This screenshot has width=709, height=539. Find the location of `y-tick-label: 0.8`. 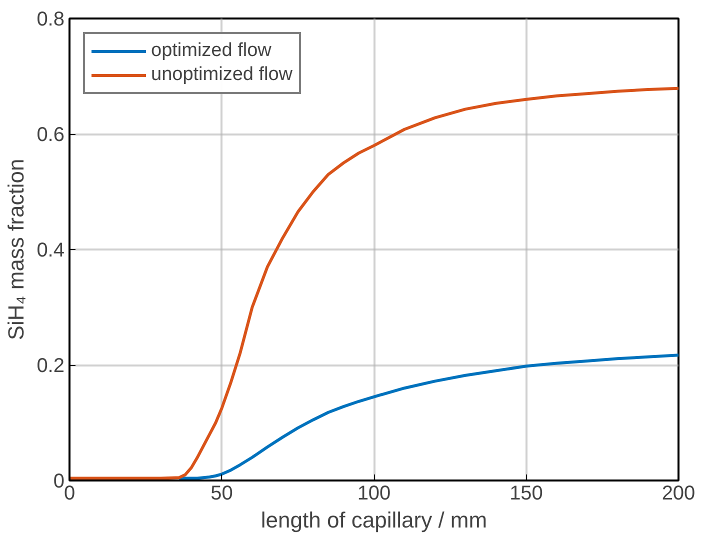

y-tick-label: 0.8 is located at coordinates (50, 19).